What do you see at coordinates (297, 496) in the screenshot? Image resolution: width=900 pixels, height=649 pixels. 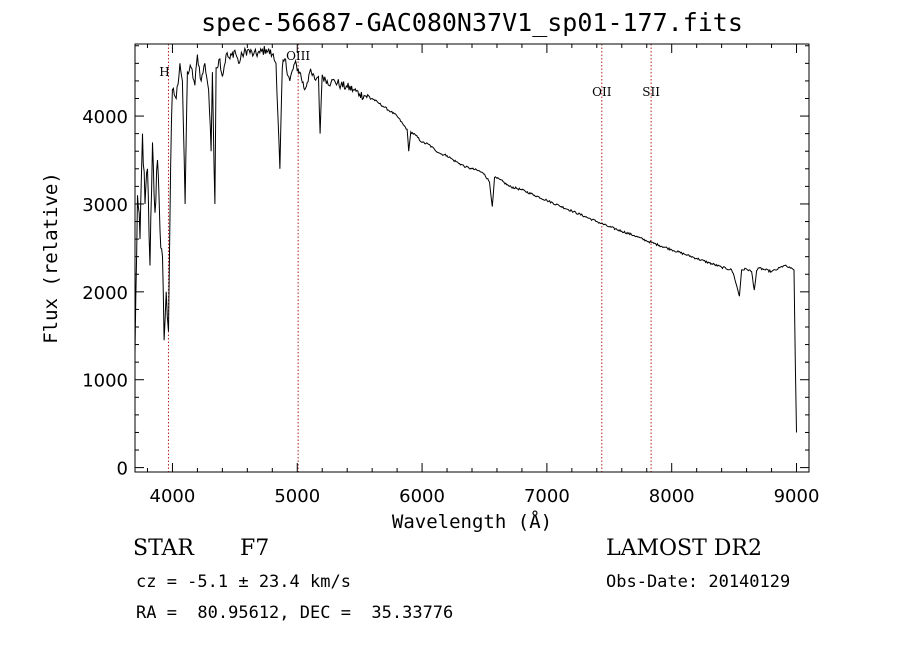 I see `x-tick-label-5000: 5000` at bounding box center [297, 496].